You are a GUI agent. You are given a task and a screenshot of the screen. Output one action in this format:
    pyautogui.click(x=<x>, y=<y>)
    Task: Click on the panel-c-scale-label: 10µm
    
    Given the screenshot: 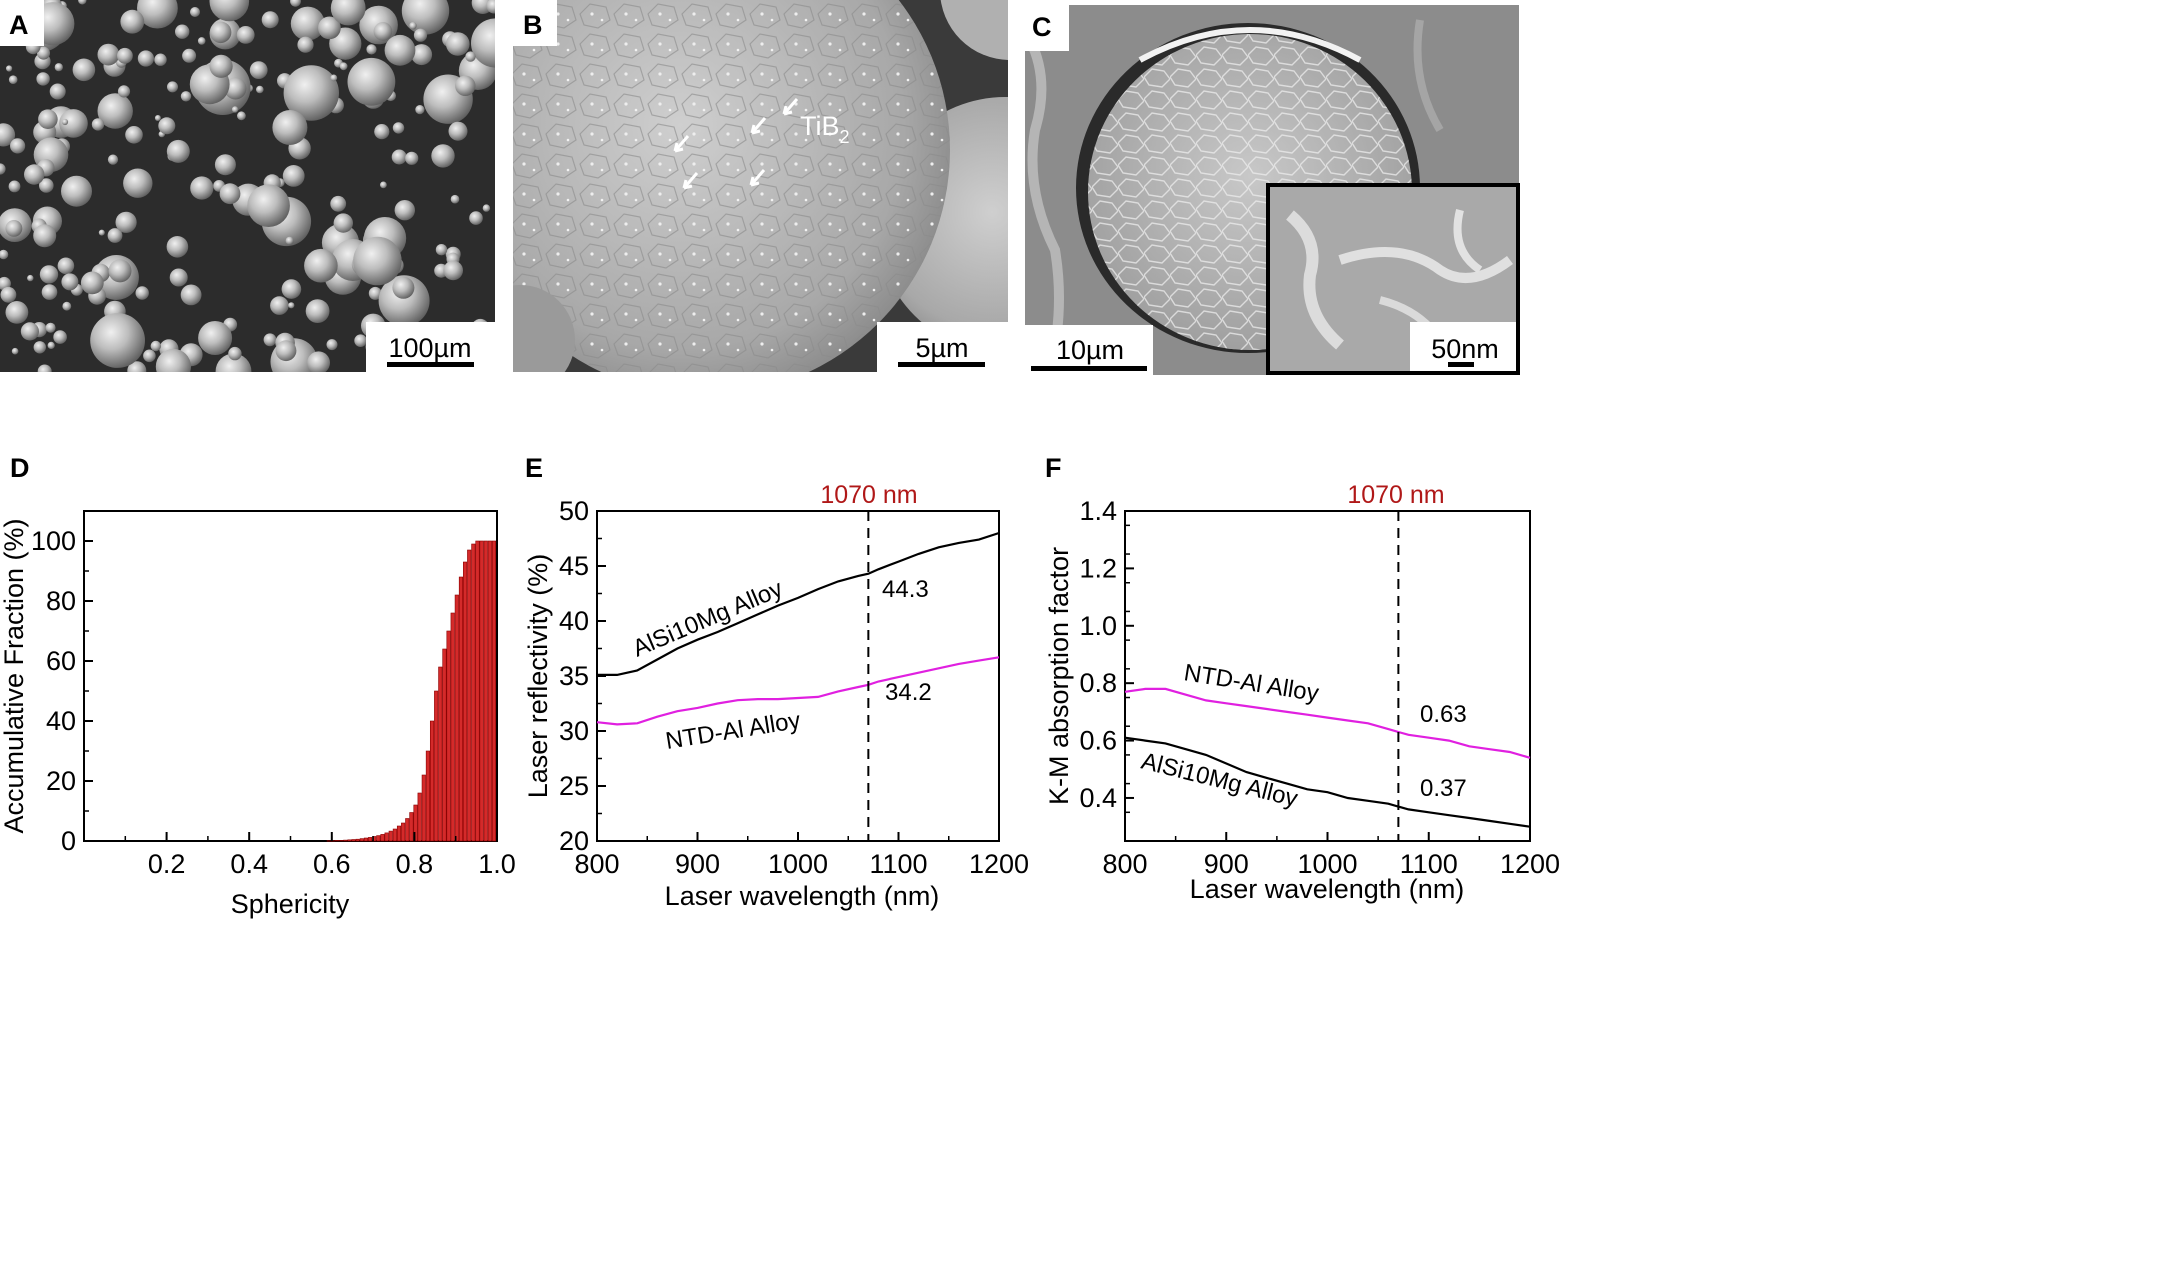 What is the action you would take?
    pyautogui.click(x=1090, y=350)
    